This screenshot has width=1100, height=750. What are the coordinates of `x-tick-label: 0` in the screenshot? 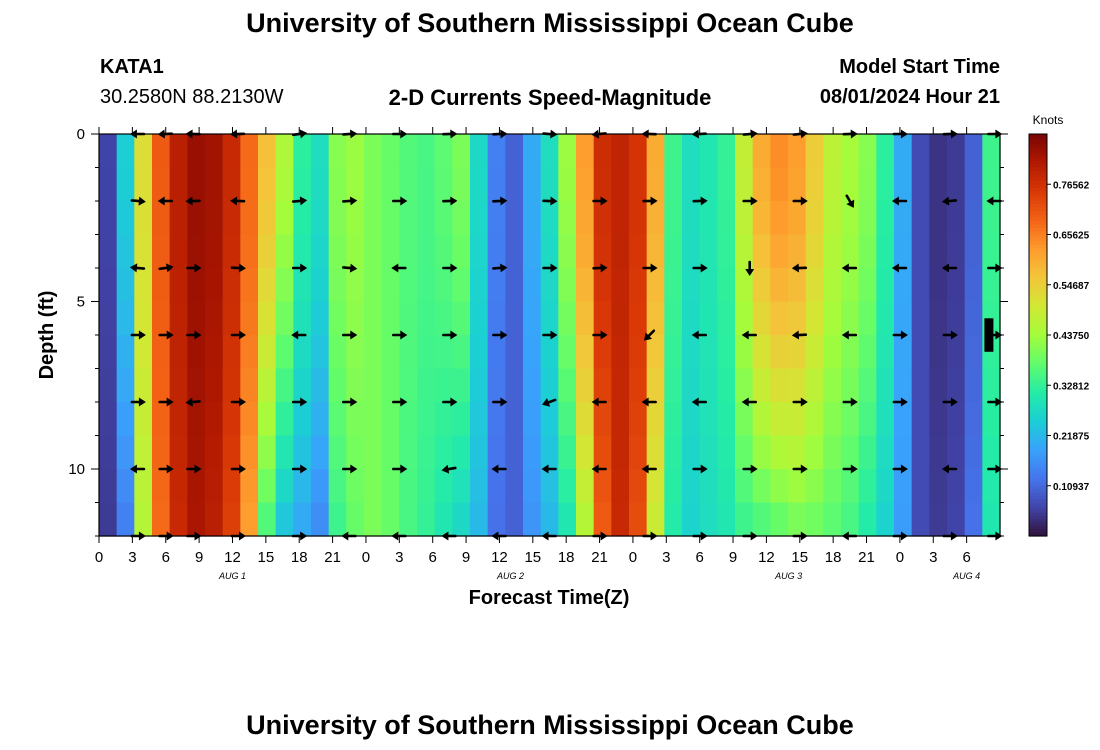 It's located at (366, 557).